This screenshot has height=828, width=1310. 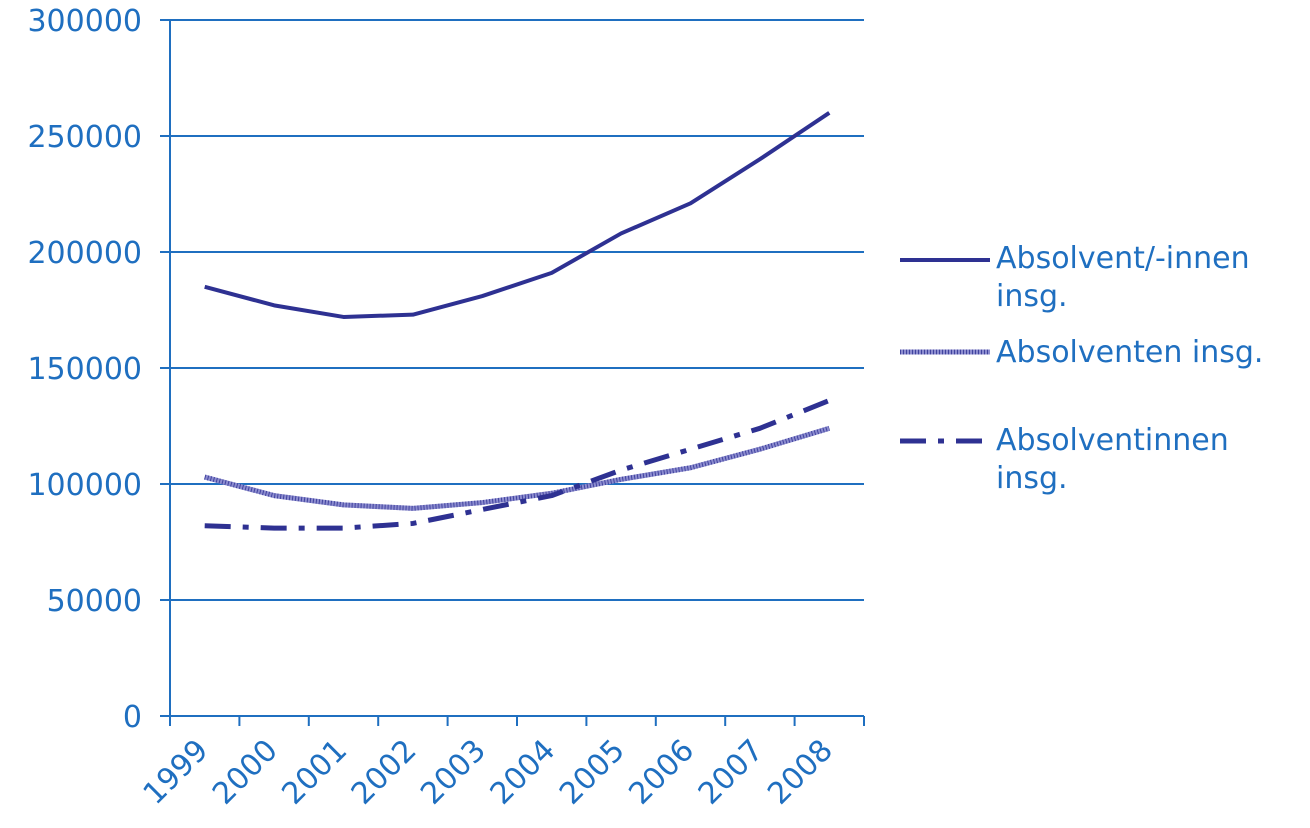 I want to click on data-point-series-0-2000, so click(x=274, y=305).